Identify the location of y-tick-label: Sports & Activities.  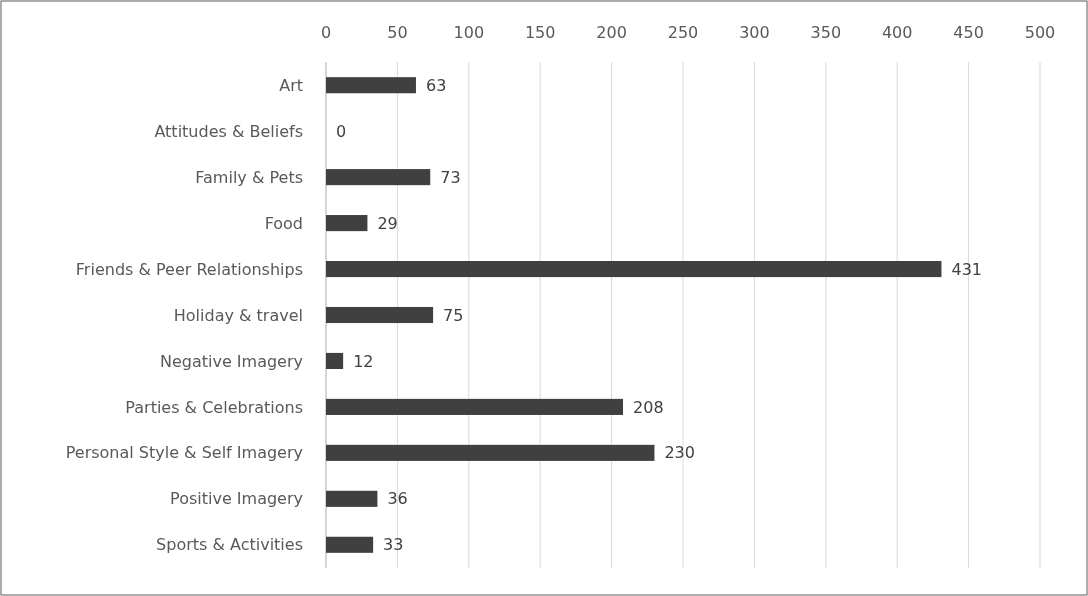
(229, 545).